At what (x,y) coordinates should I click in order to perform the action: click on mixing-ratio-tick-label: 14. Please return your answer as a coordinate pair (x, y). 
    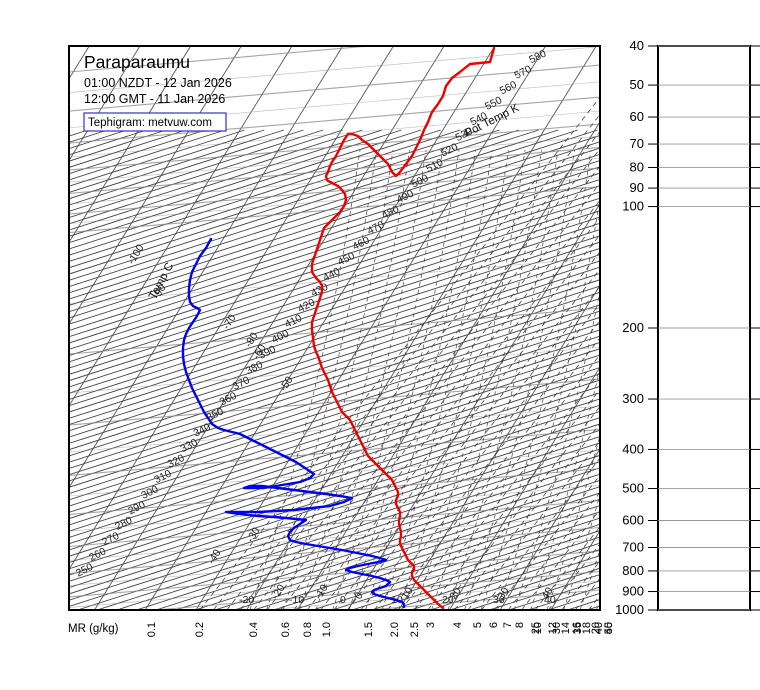
    Looking at the image, I should click on (566, 628).